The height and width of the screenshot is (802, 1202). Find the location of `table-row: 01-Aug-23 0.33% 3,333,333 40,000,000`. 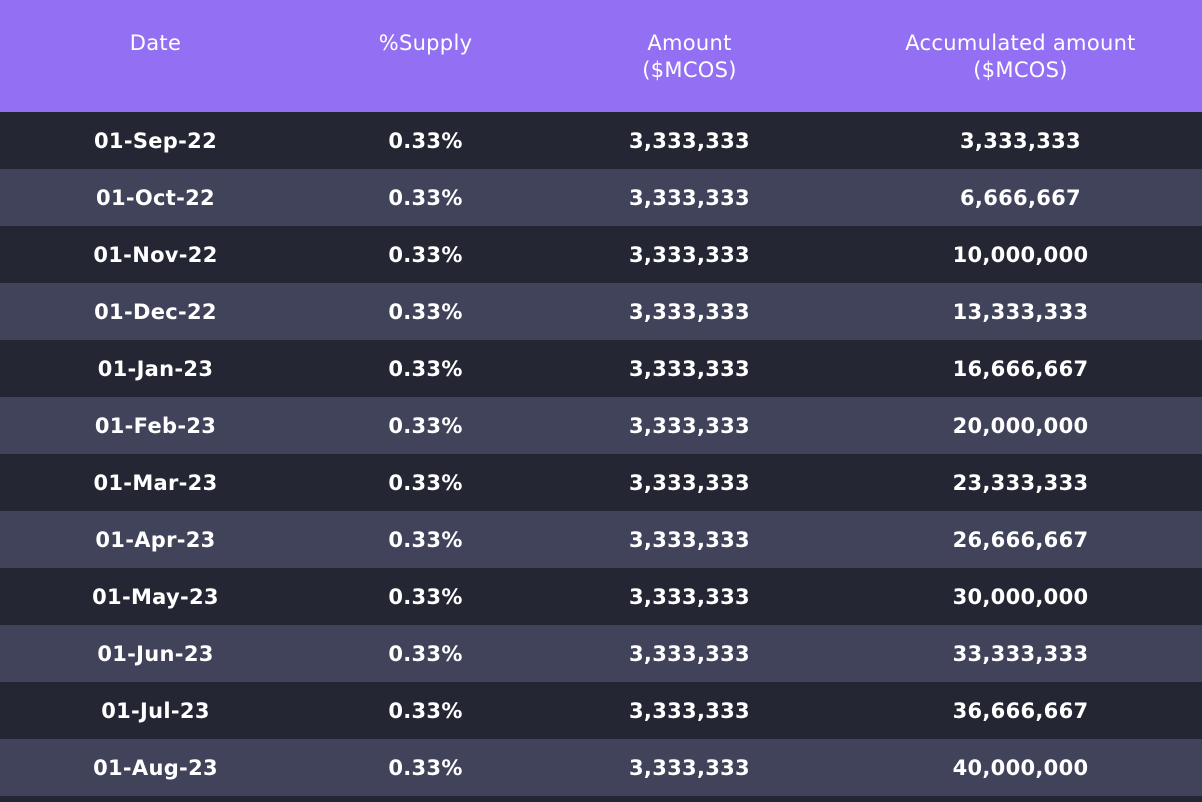

table-row: 01-Aug-23 0.33% 3,333,333 40,000,000 is located at coordinates (601, 767).